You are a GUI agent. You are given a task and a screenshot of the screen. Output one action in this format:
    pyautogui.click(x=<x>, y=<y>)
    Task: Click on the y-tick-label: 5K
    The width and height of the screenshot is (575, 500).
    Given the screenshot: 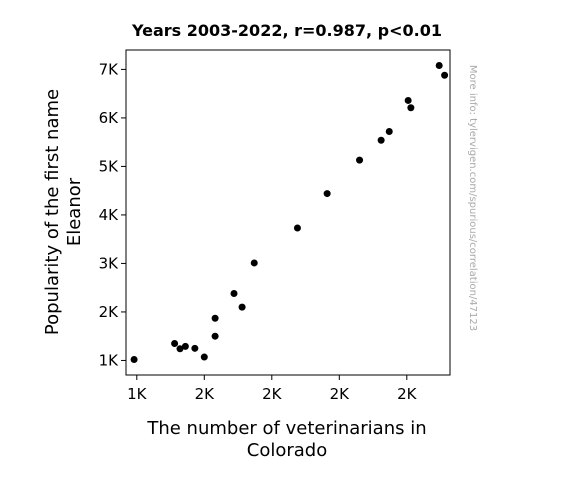 What is the action you would take?
    pyautogui.click(x=109, y=166)
    